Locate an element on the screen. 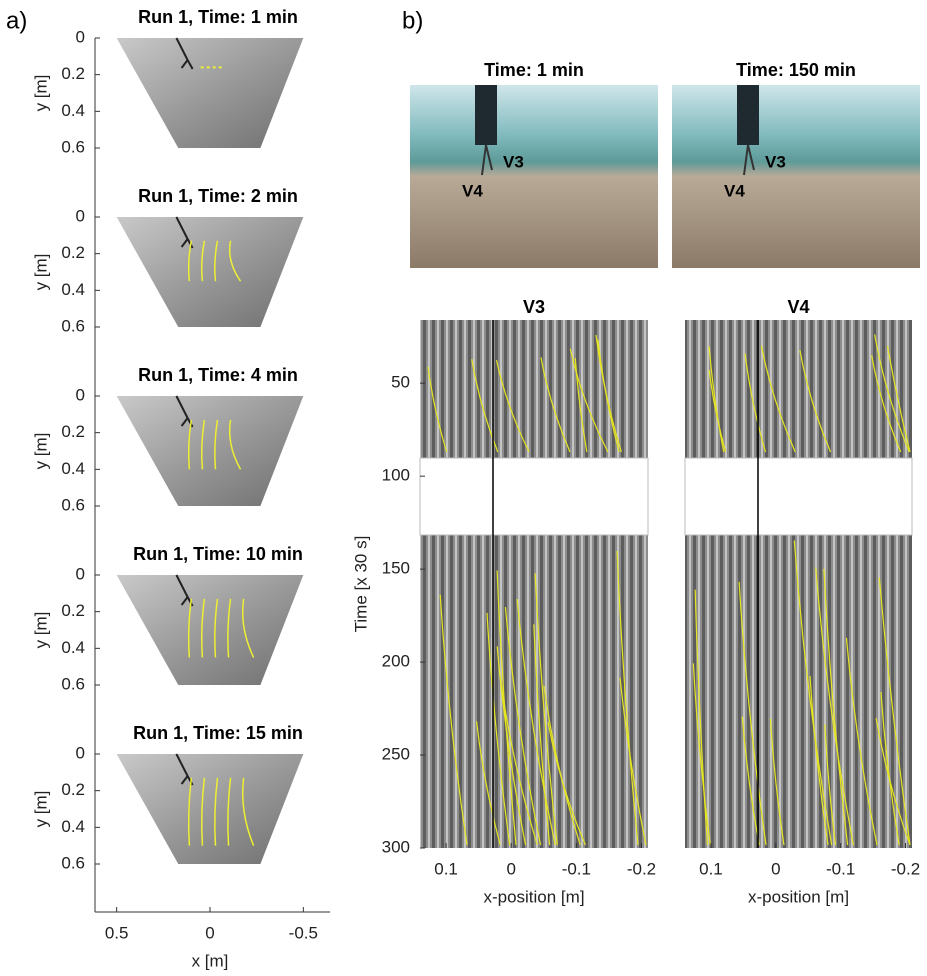  x-tick-label: -0.5 is located at coordinates (303, 932).